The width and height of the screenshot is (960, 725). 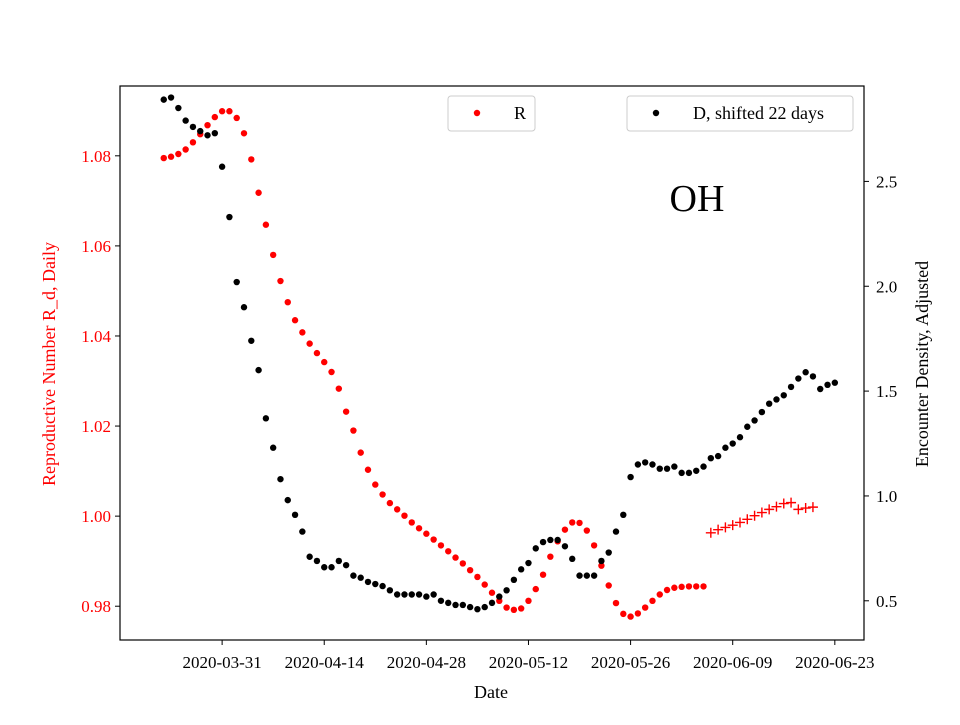 What do you see at coordinates (656, 113) in the screenshot?
I see `legend-d-marker` at bounding box center [656, 113].